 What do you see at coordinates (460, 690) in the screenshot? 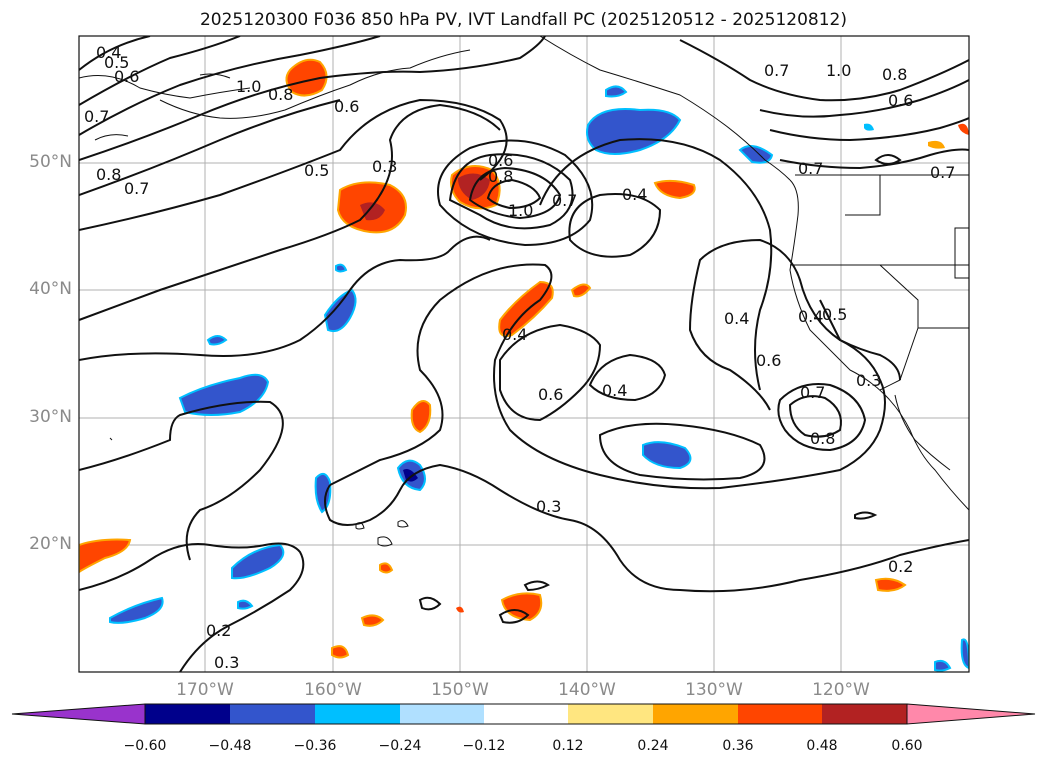
I see `longitude-label: 150°W` at bounding box center [460, 690].